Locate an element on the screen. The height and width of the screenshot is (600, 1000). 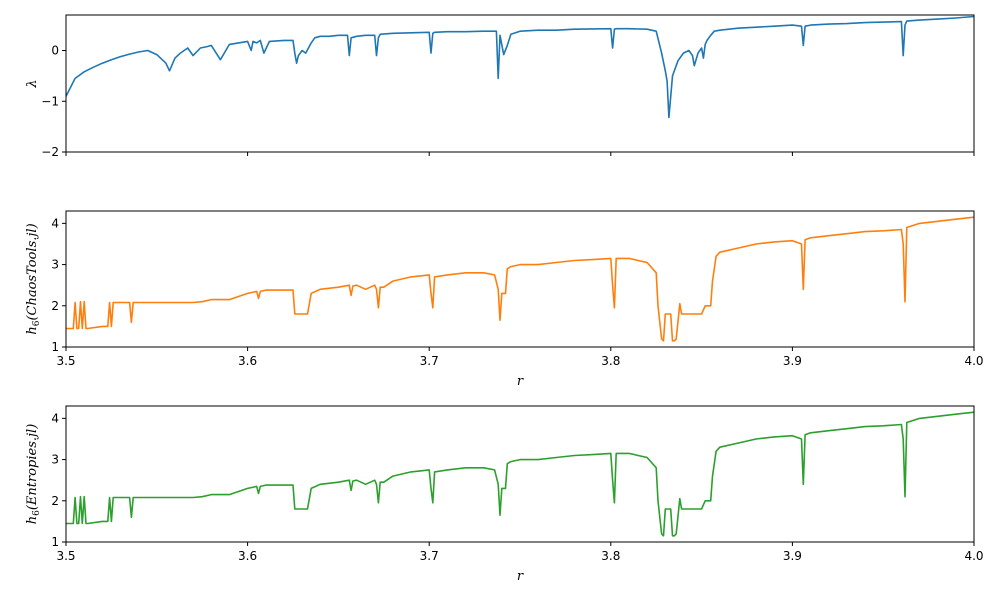
y-axis-label: h6(ChaosTools.jl) is located at coordinates (33, 278).